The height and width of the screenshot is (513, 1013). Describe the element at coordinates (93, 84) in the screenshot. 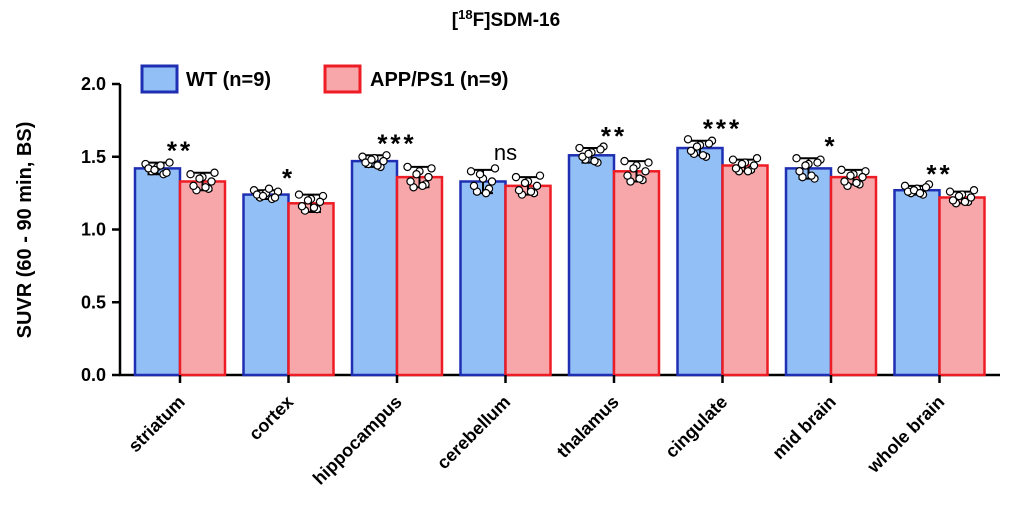

I see `y-tick-label: 2.0` at that location.